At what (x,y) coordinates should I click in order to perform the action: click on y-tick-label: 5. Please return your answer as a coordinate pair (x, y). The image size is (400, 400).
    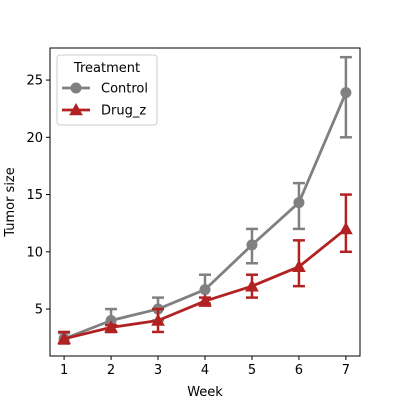
    Looking at the image, I should click on (39, 310).